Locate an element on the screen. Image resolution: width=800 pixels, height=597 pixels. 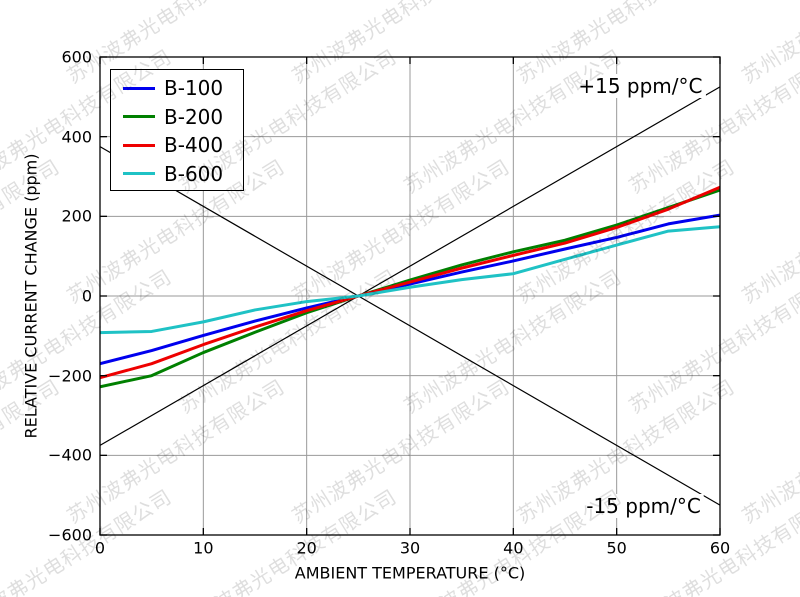
x-tick-label-40: 40 is located at coordinates (513, 548).